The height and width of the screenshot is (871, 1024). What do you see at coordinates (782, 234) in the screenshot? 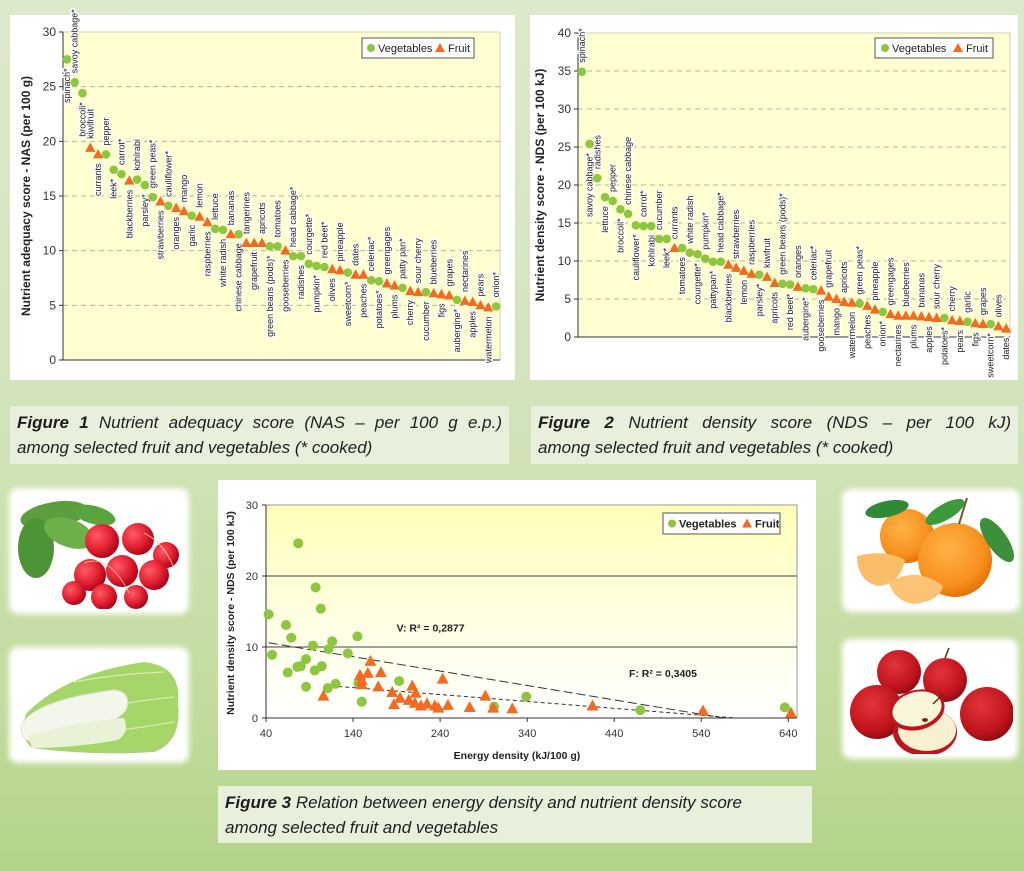
I see `category-label: green beans (pods)*` at bounding box center [782, 234].